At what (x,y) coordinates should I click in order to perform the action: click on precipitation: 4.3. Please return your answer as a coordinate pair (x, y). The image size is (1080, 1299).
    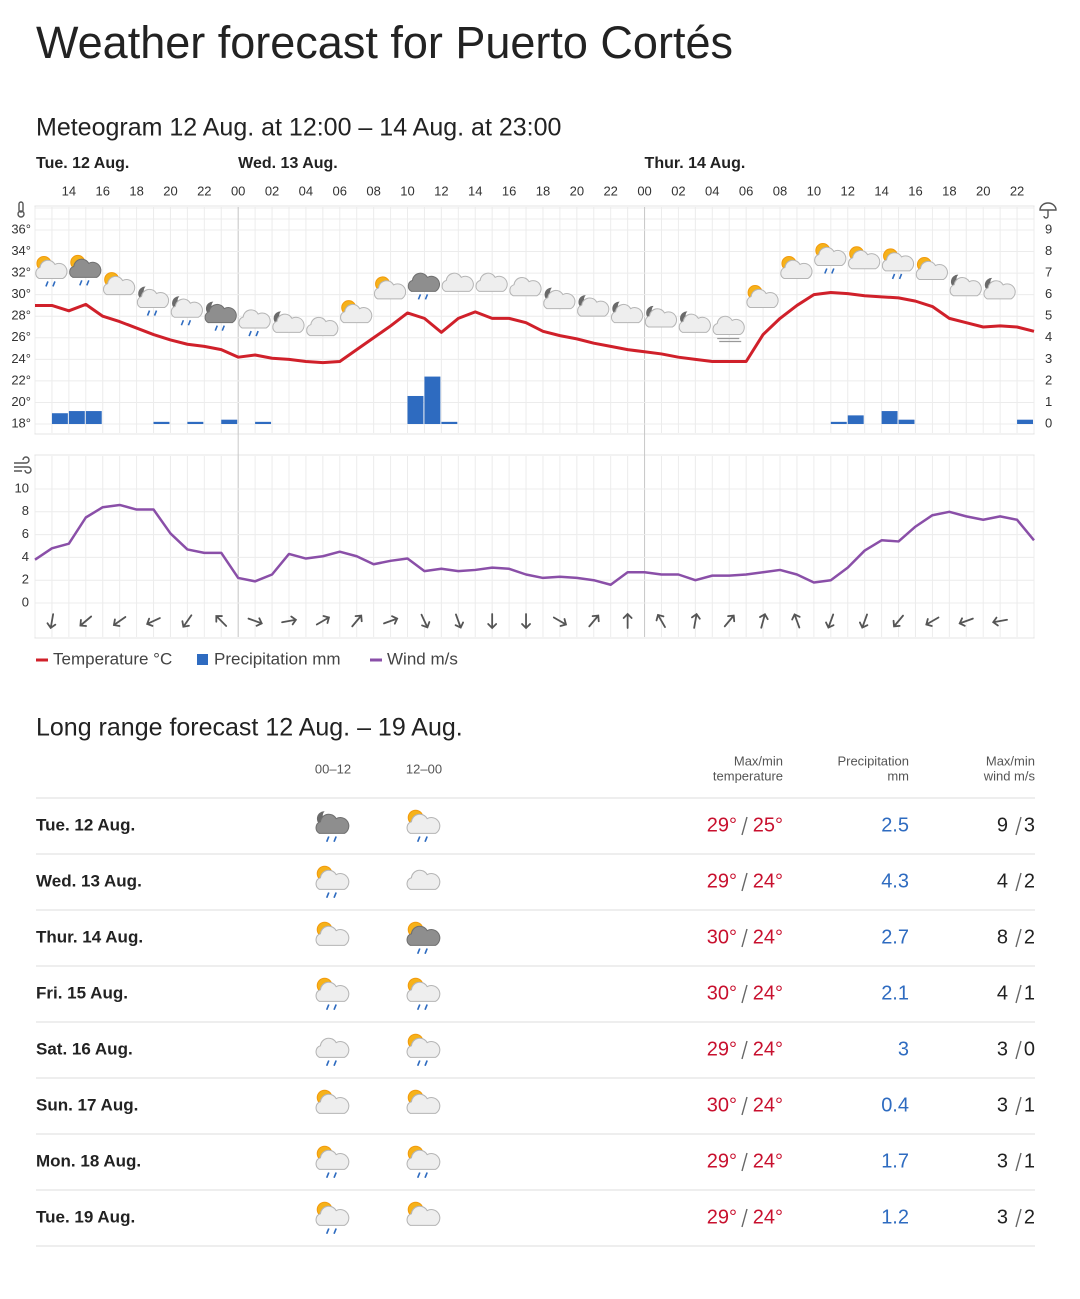
    Looking at the image, I should click on (895, 881).